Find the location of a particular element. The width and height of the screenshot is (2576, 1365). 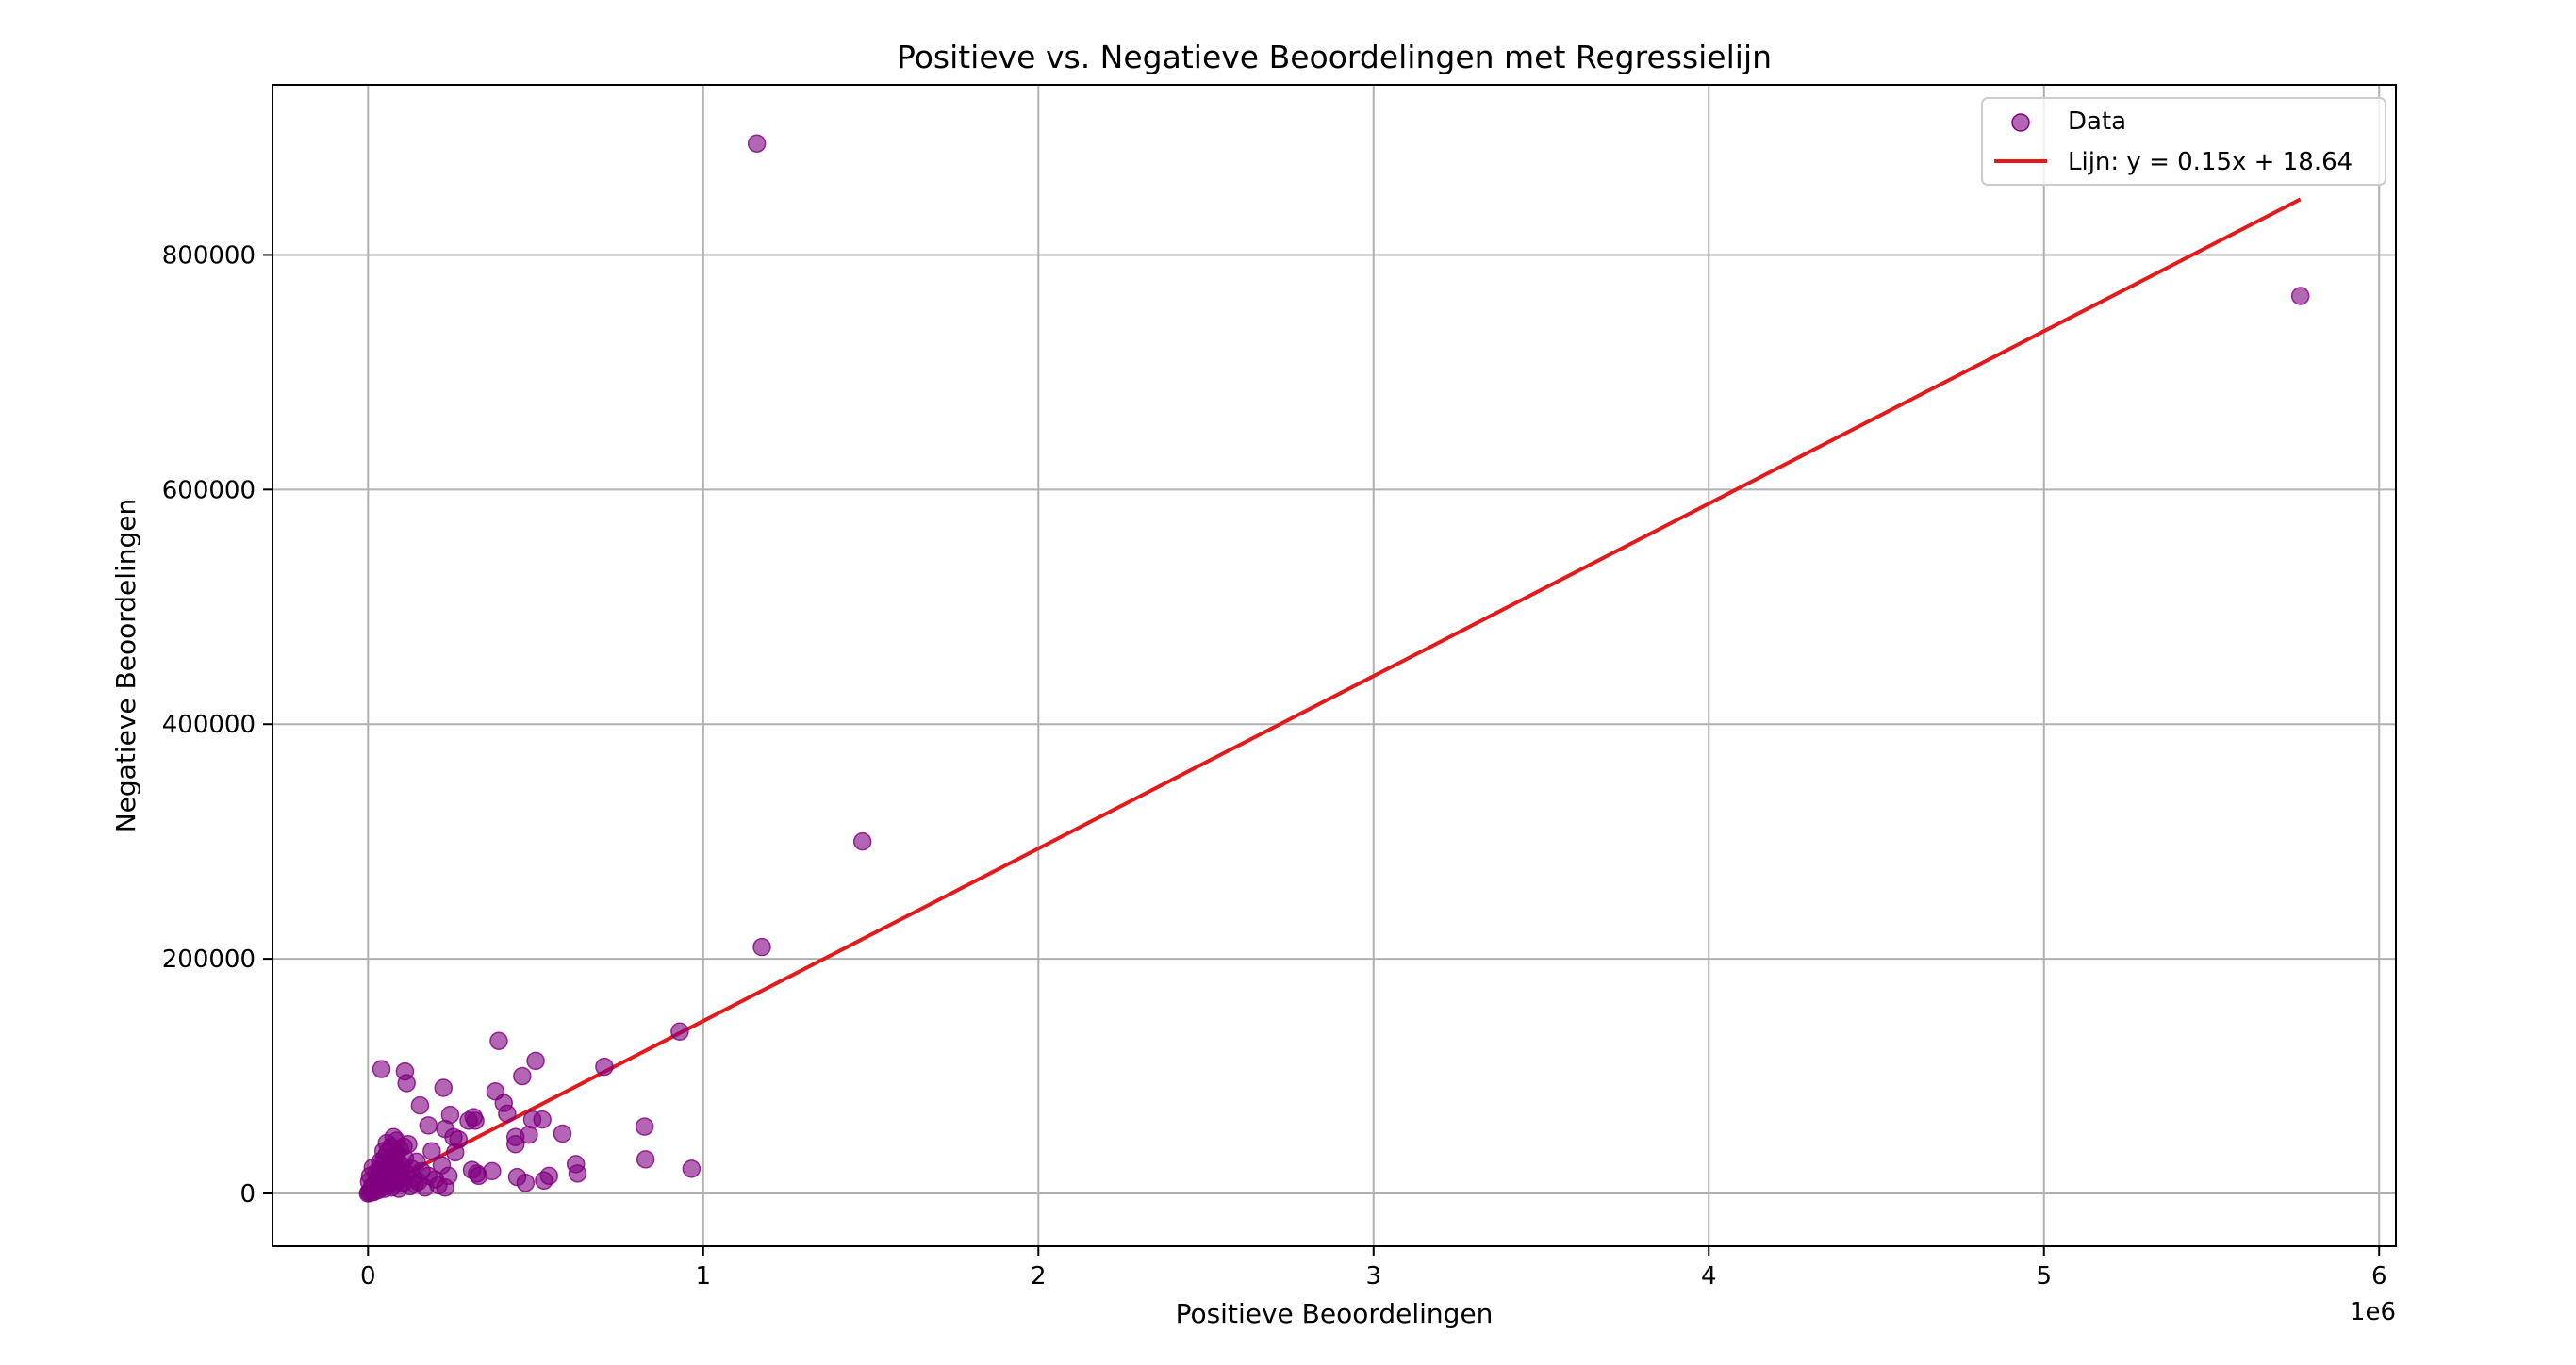

y-tick-label: 600000 is located at coordinates (209, 490).